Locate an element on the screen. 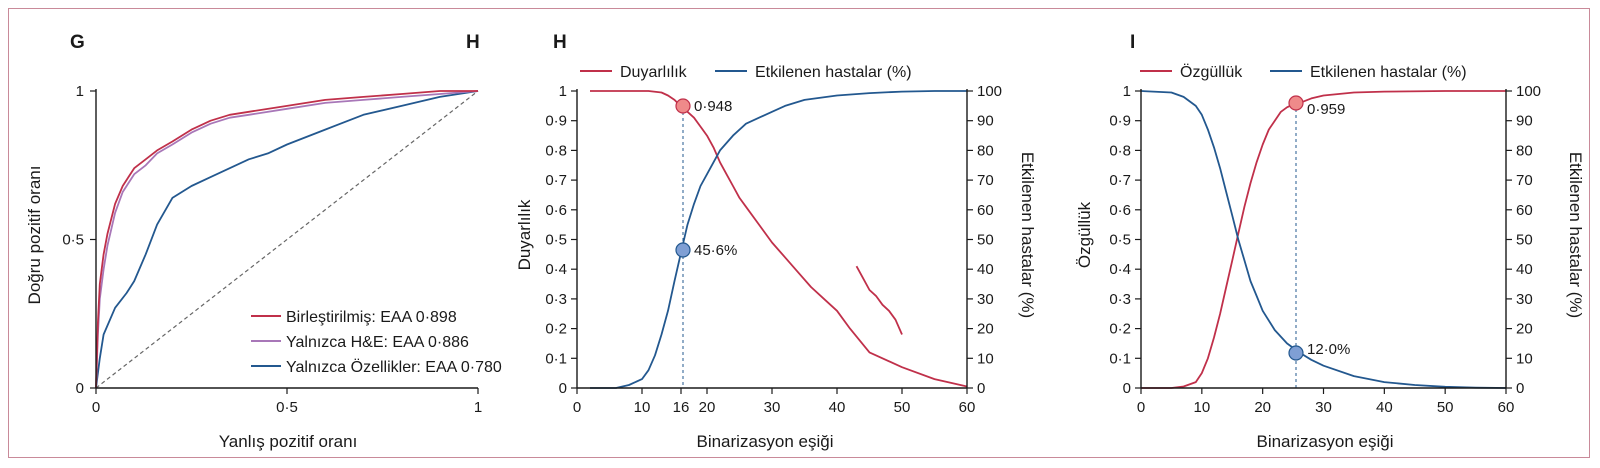  h-marker-sensitivity is located at coordinates (683, 106).